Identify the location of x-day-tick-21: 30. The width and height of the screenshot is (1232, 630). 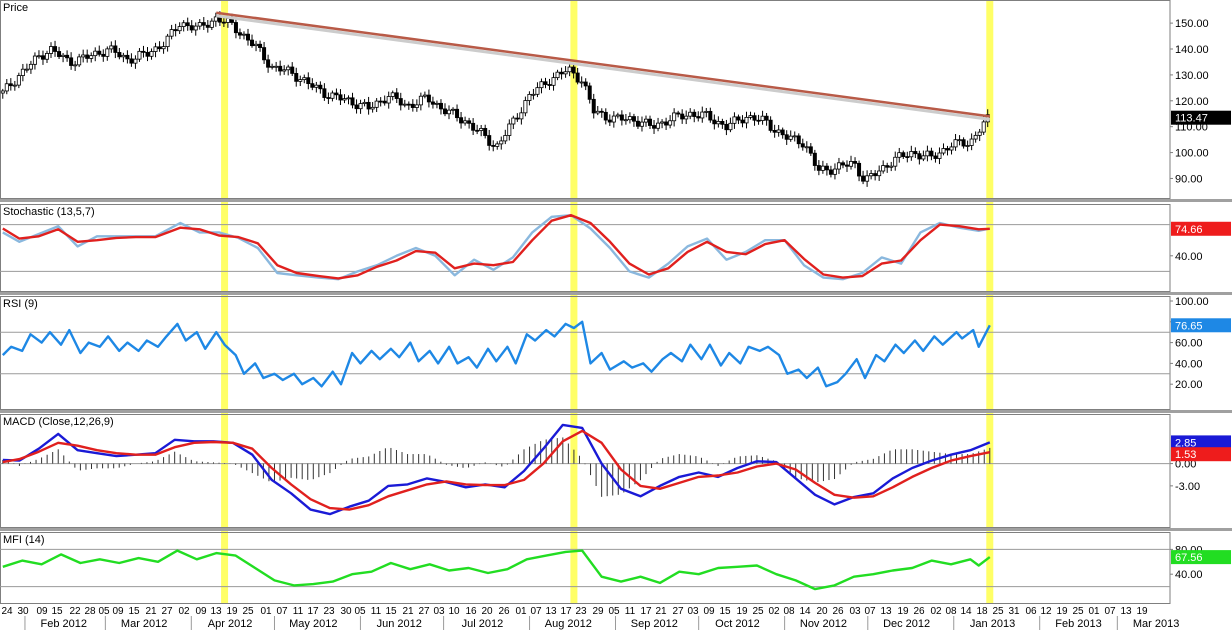
(346, 611).